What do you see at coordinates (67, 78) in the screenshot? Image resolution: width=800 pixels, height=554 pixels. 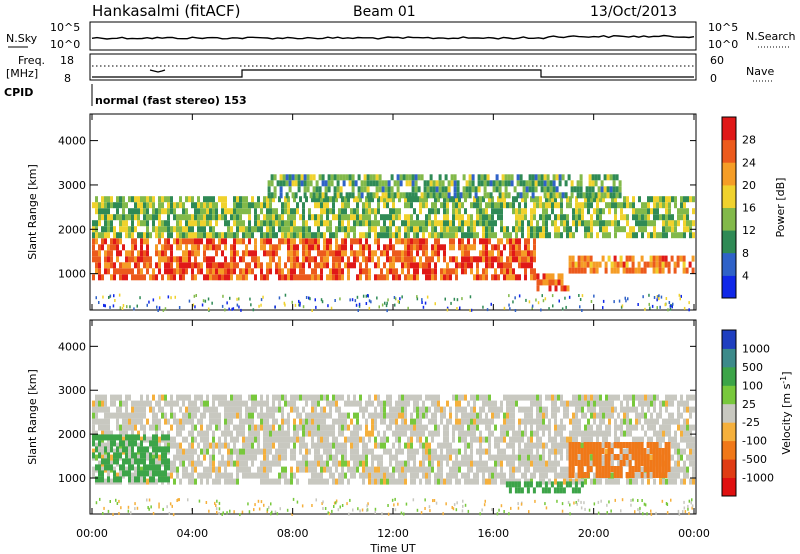 I see `freq-tick-bottom: 8` at bounding box center [67, 78].